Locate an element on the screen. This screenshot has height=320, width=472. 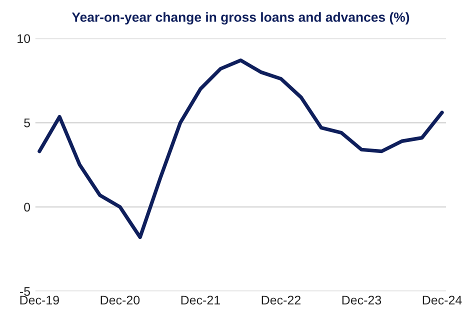
x-tick-label: Dec-21 is located at coordinates (200, 300).